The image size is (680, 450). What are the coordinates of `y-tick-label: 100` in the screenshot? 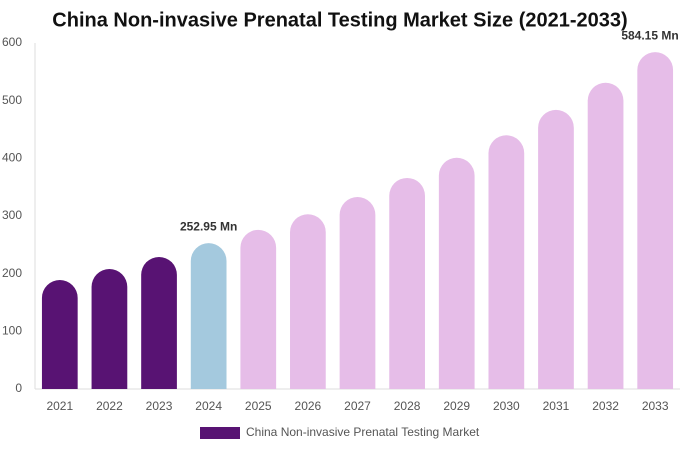 It's located at (12, 331).